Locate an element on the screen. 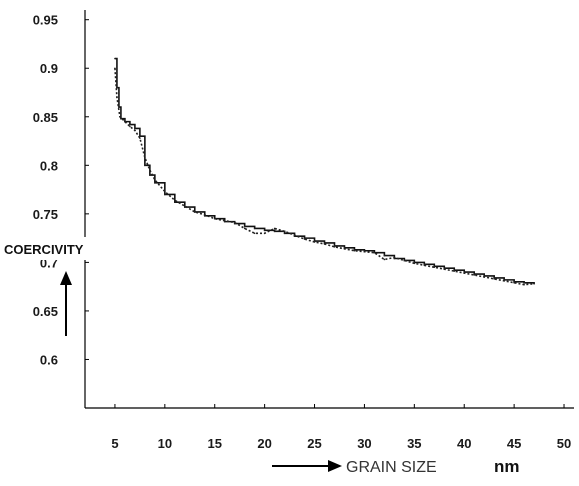 This screenshot has width=579, height=486. y-axis-label: COERCIVITY is located at coordinates (44, 249).